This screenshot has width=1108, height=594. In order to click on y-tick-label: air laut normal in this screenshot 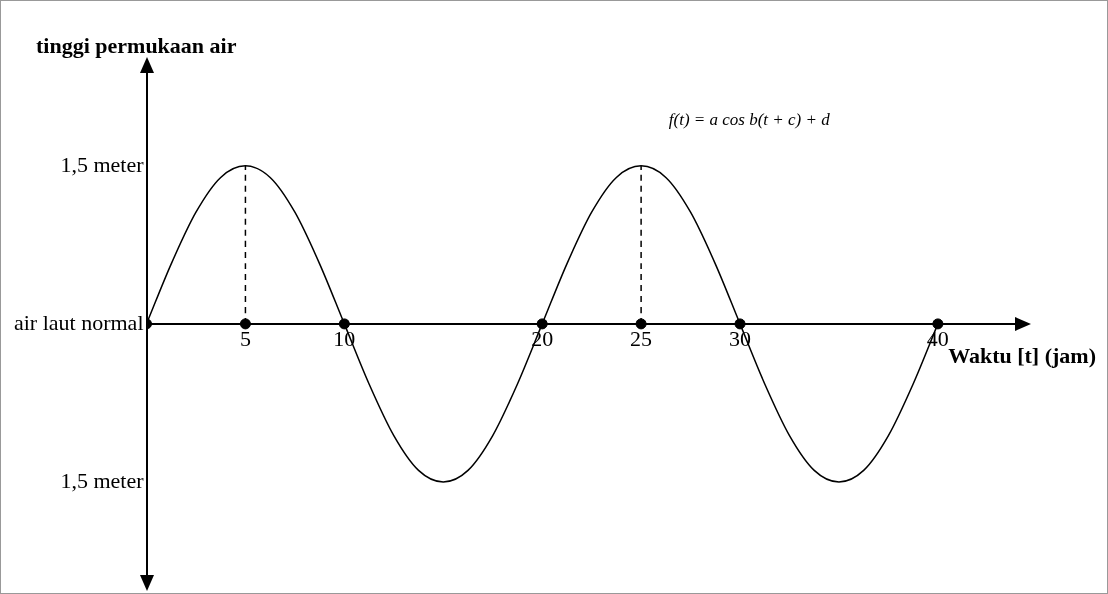, I will do `click(78, 322)`.